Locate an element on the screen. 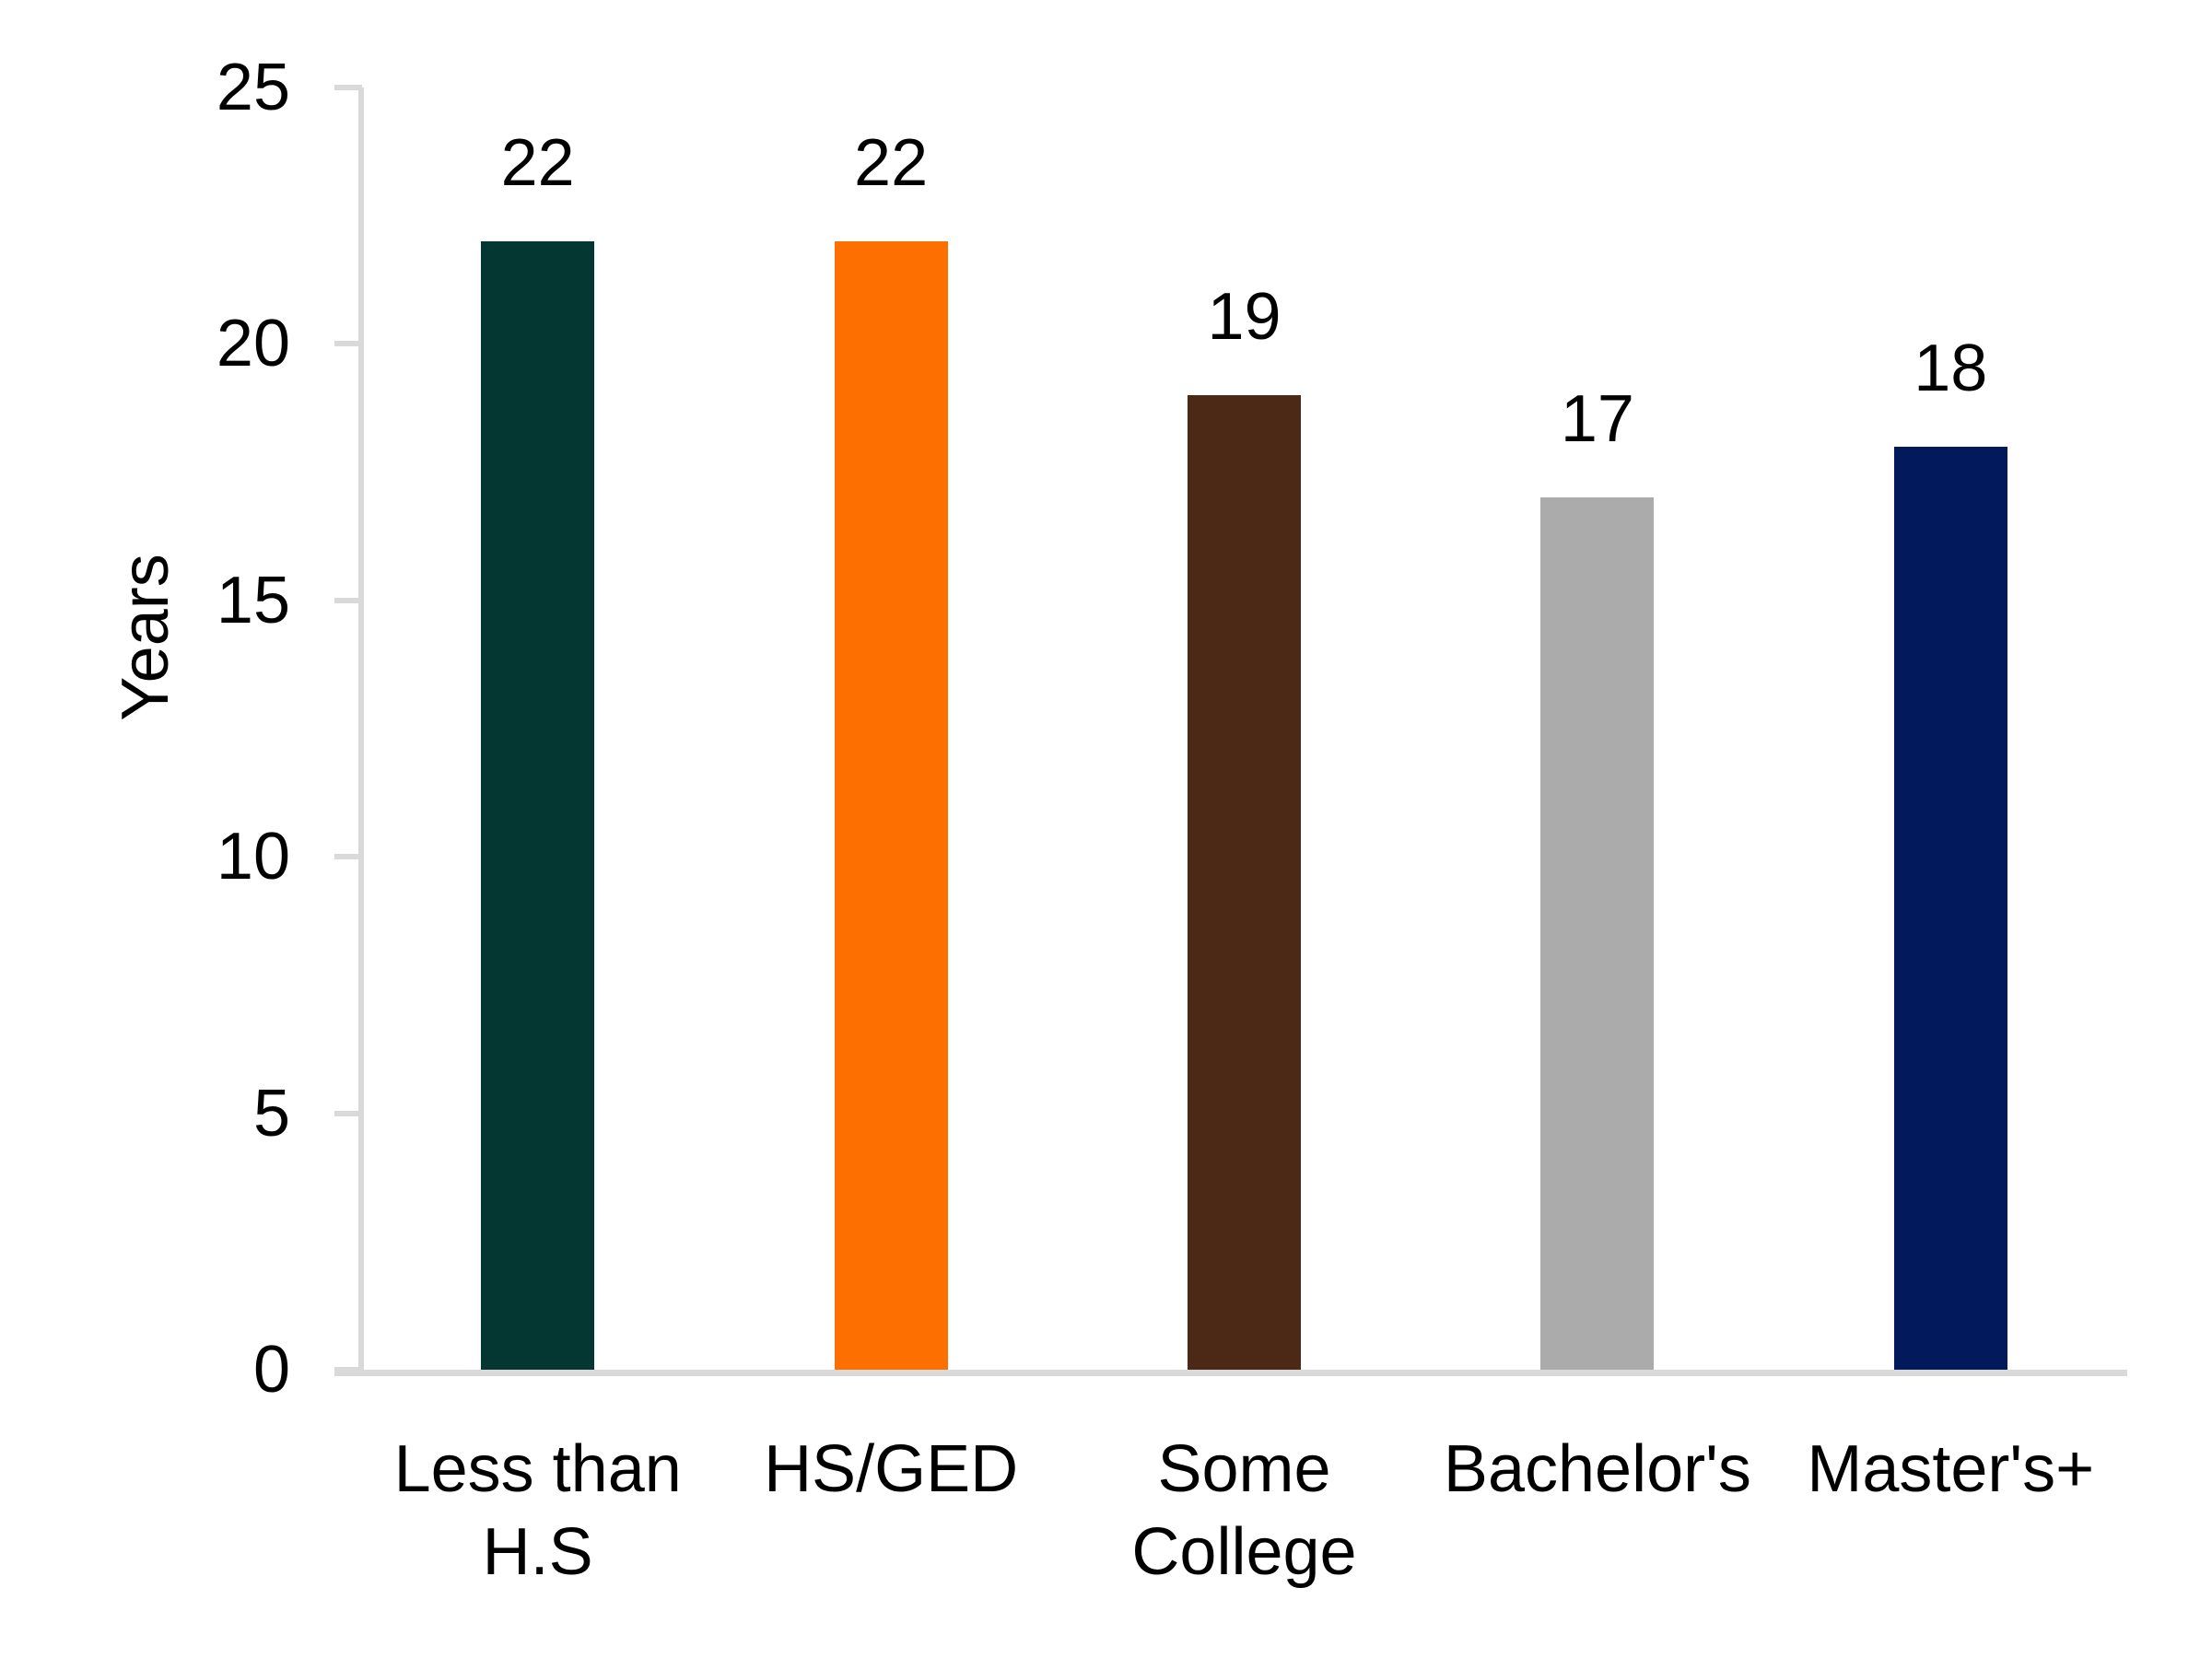  y-tick-label: 15 is located at coordinates (253, 600).